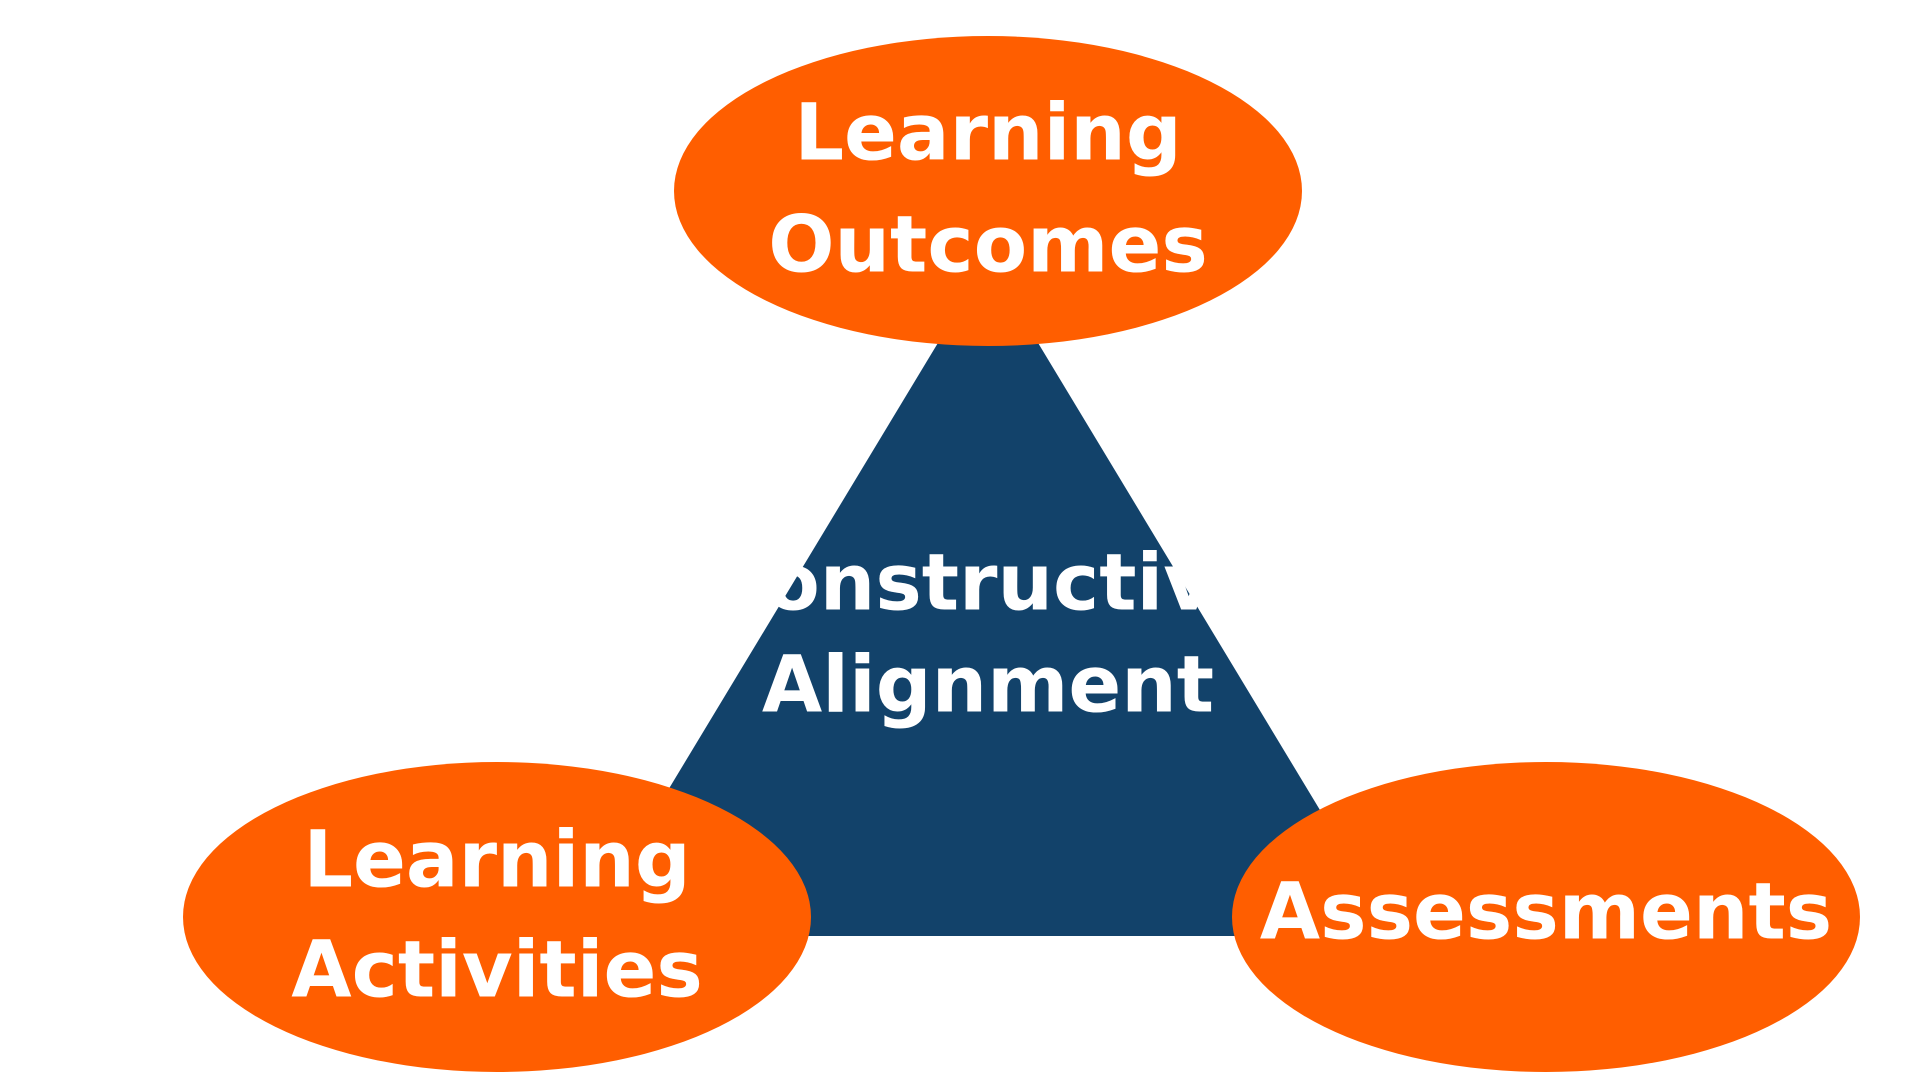  I want to click on assessments-node, so click(1546, 917).